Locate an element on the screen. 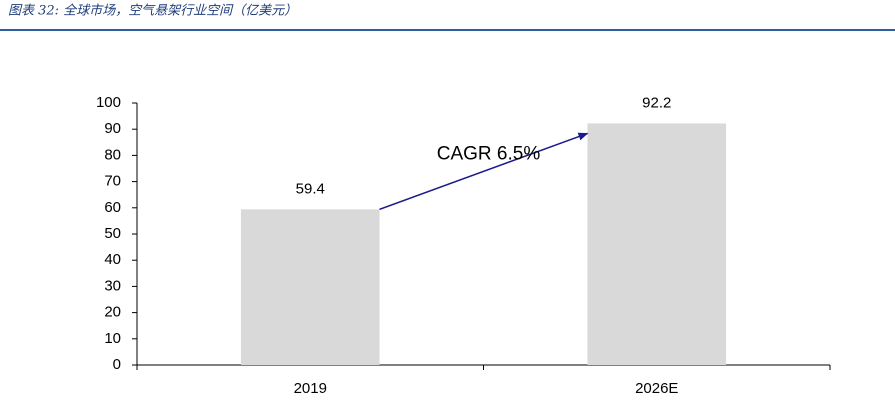 This screenshot has width=895, height=402. y-tick-label: 30 is located at coordinates (112, 285).